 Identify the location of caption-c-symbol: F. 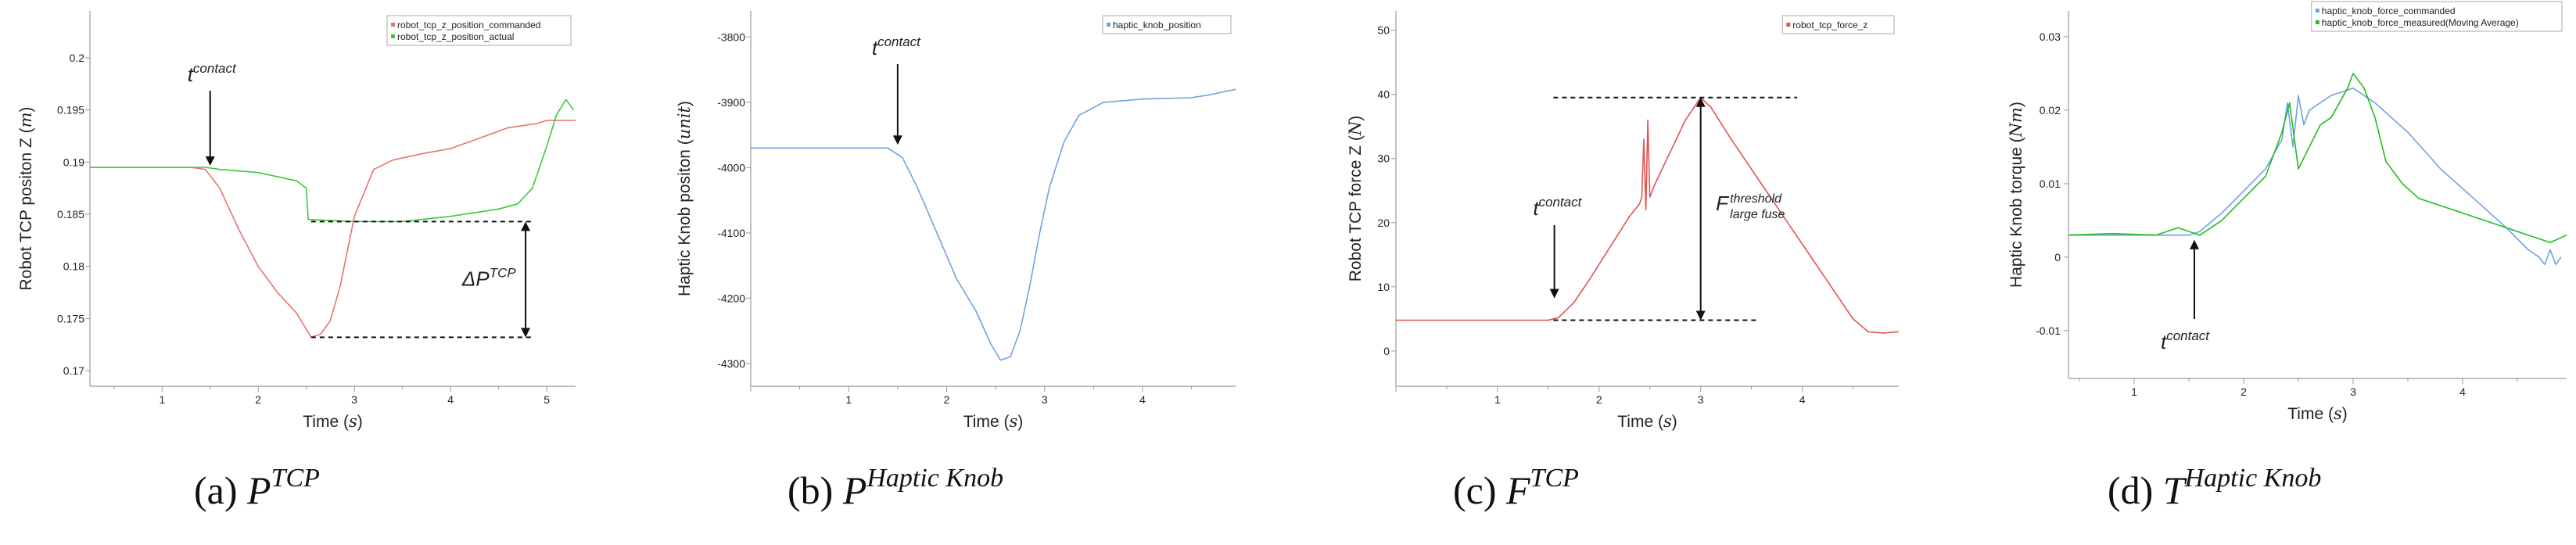
(1518, 490).